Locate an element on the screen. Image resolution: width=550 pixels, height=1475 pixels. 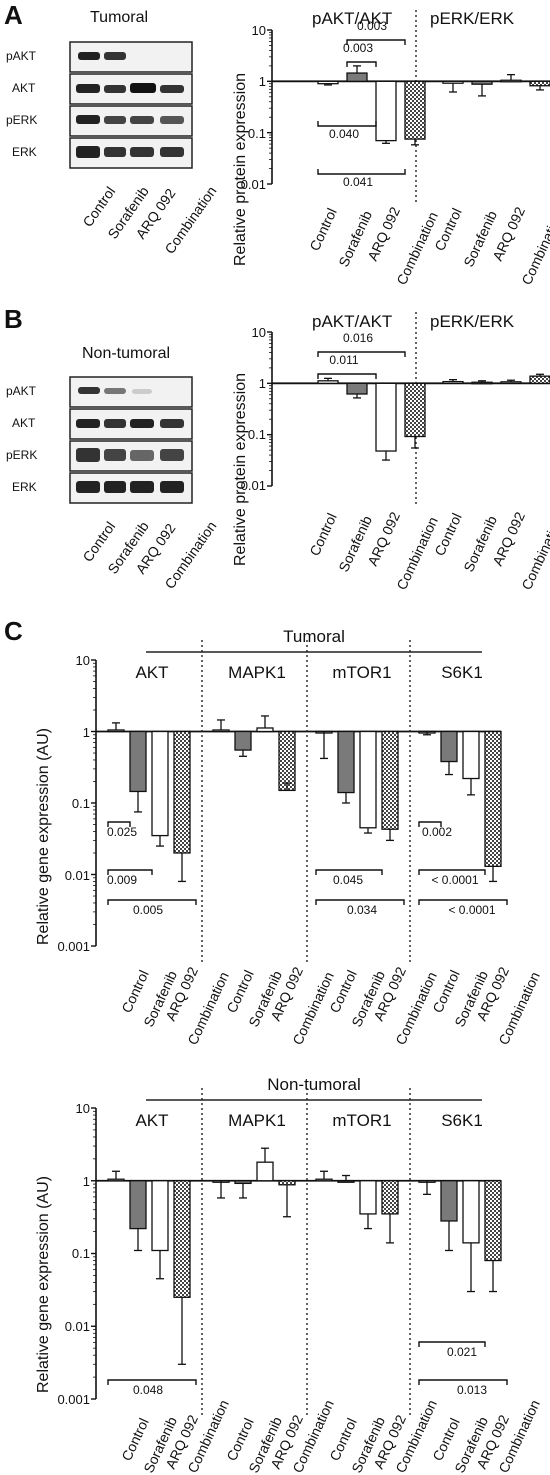
p-value-label: 0.016 is located at coordinates (358, 338).